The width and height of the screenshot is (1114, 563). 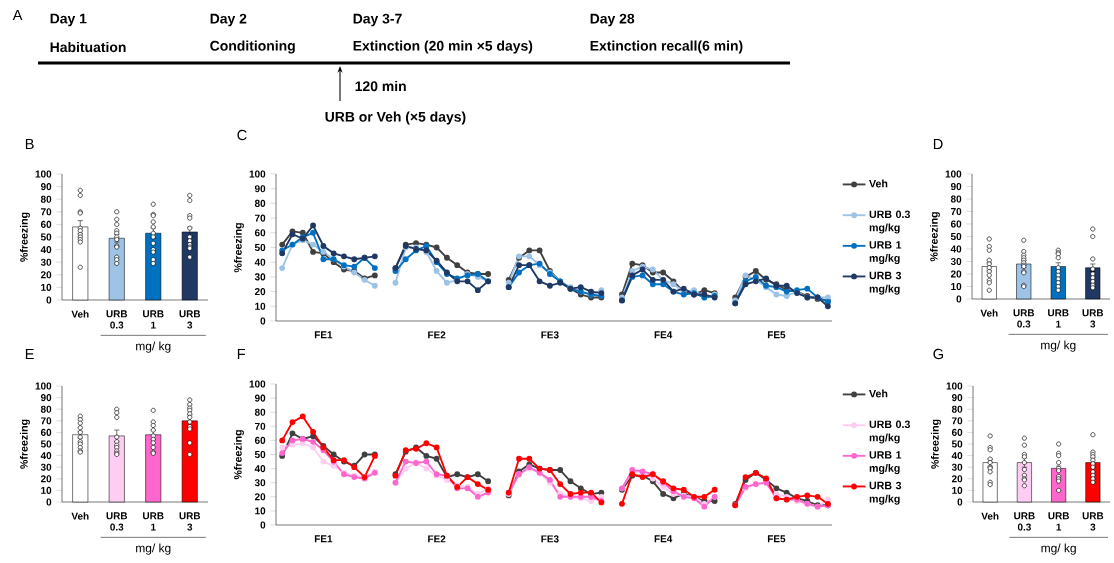 What do you see at coordinates (380, 86) in the screenshot?
I see `text: 120 min` at bounding box center [380, 86].